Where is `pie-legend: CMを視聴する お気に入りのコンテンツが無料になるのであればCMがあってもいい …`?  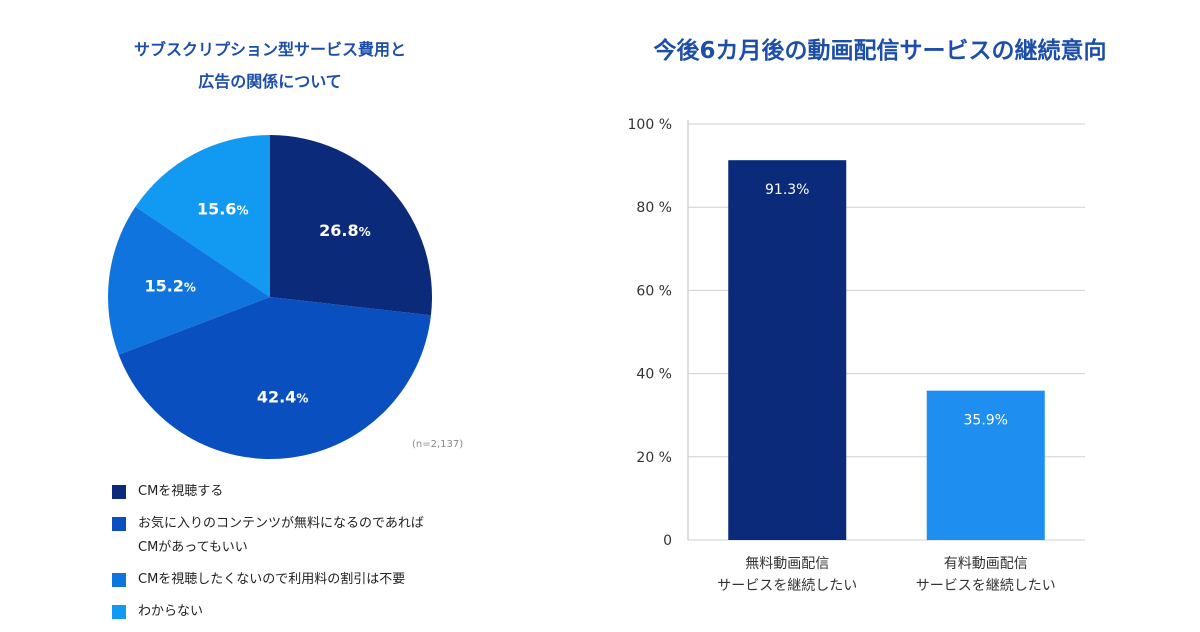 pie-legend: CMを視聴する お気に入りのコンテンツが無料になるのであればCMがあってもいい … is located at coordinates (292, 556).